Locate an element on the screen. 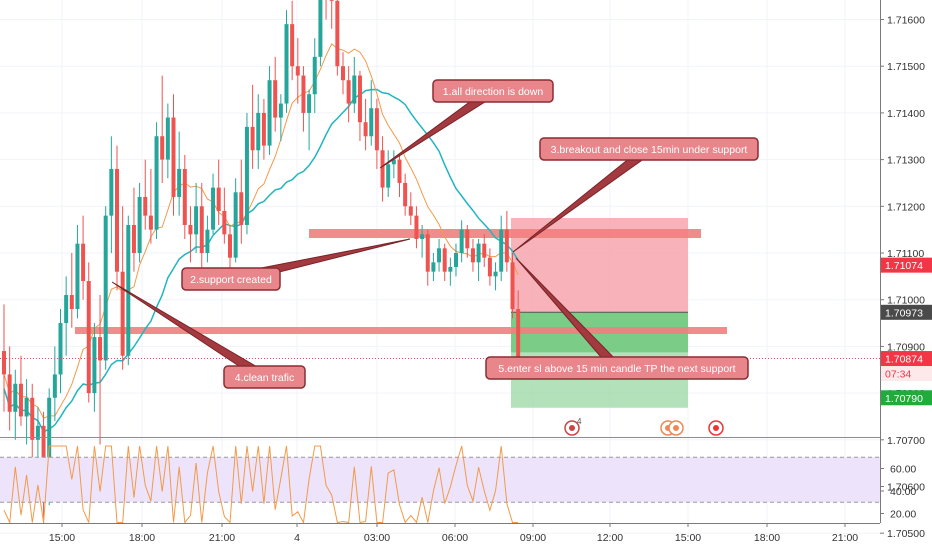 This screenshot has height=555, width=932. price-badge: 1.70973 is located at coordinates (906, 312).